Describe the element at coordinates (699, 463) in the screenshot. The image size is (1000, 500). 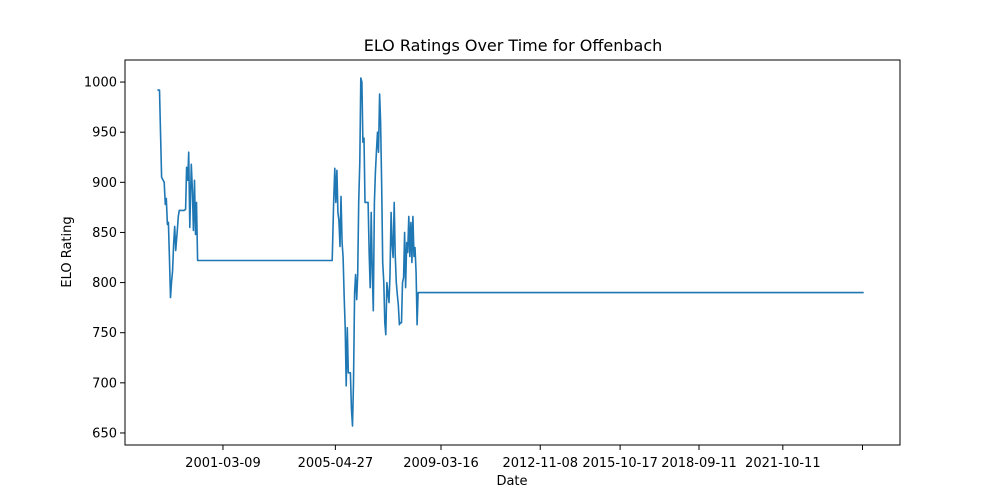
I see `x-tick-label: 2018-09-11` at that location.